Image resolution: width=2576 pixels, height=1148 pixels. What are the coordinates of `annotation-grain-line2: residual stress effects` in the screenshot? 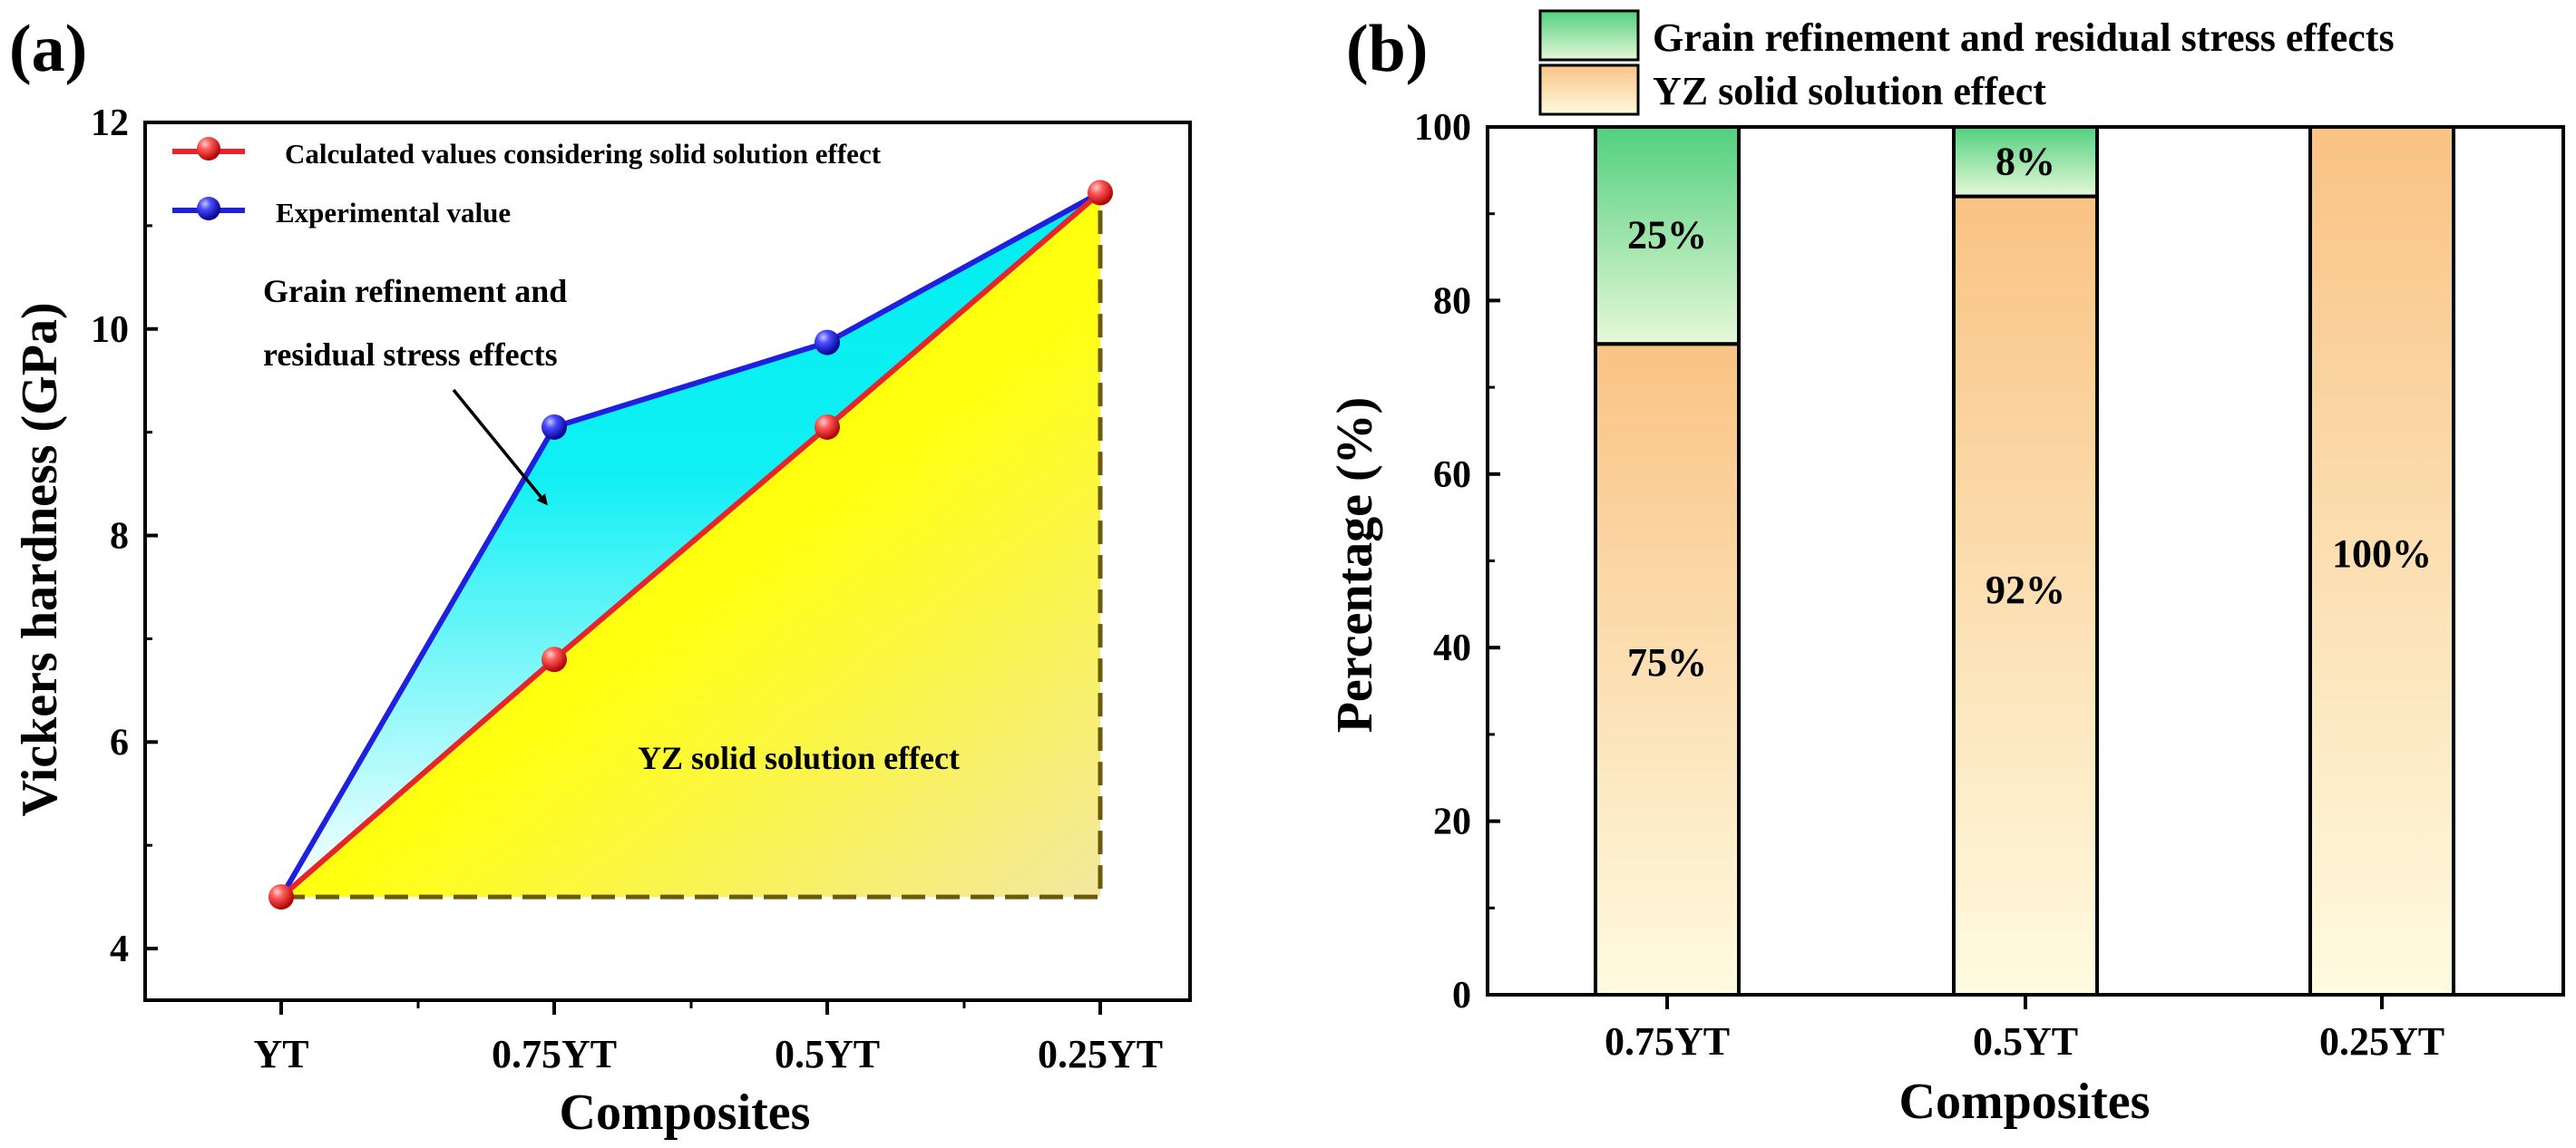 It's located at (410, 354).